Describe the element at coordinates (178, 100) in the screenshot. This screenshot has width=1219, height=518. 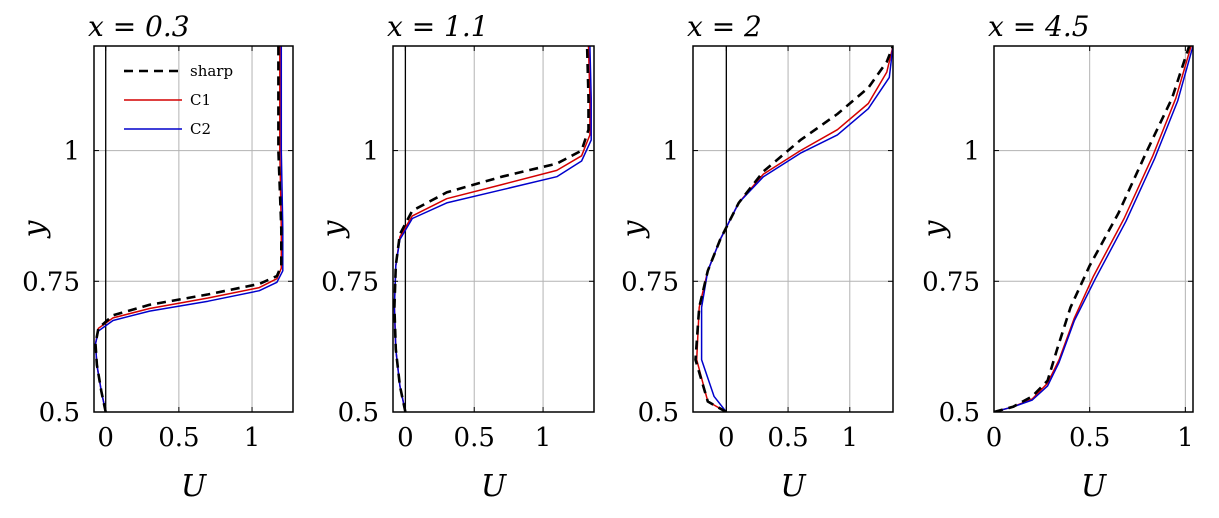
I see `legend: sharp C1 C2` at that location.